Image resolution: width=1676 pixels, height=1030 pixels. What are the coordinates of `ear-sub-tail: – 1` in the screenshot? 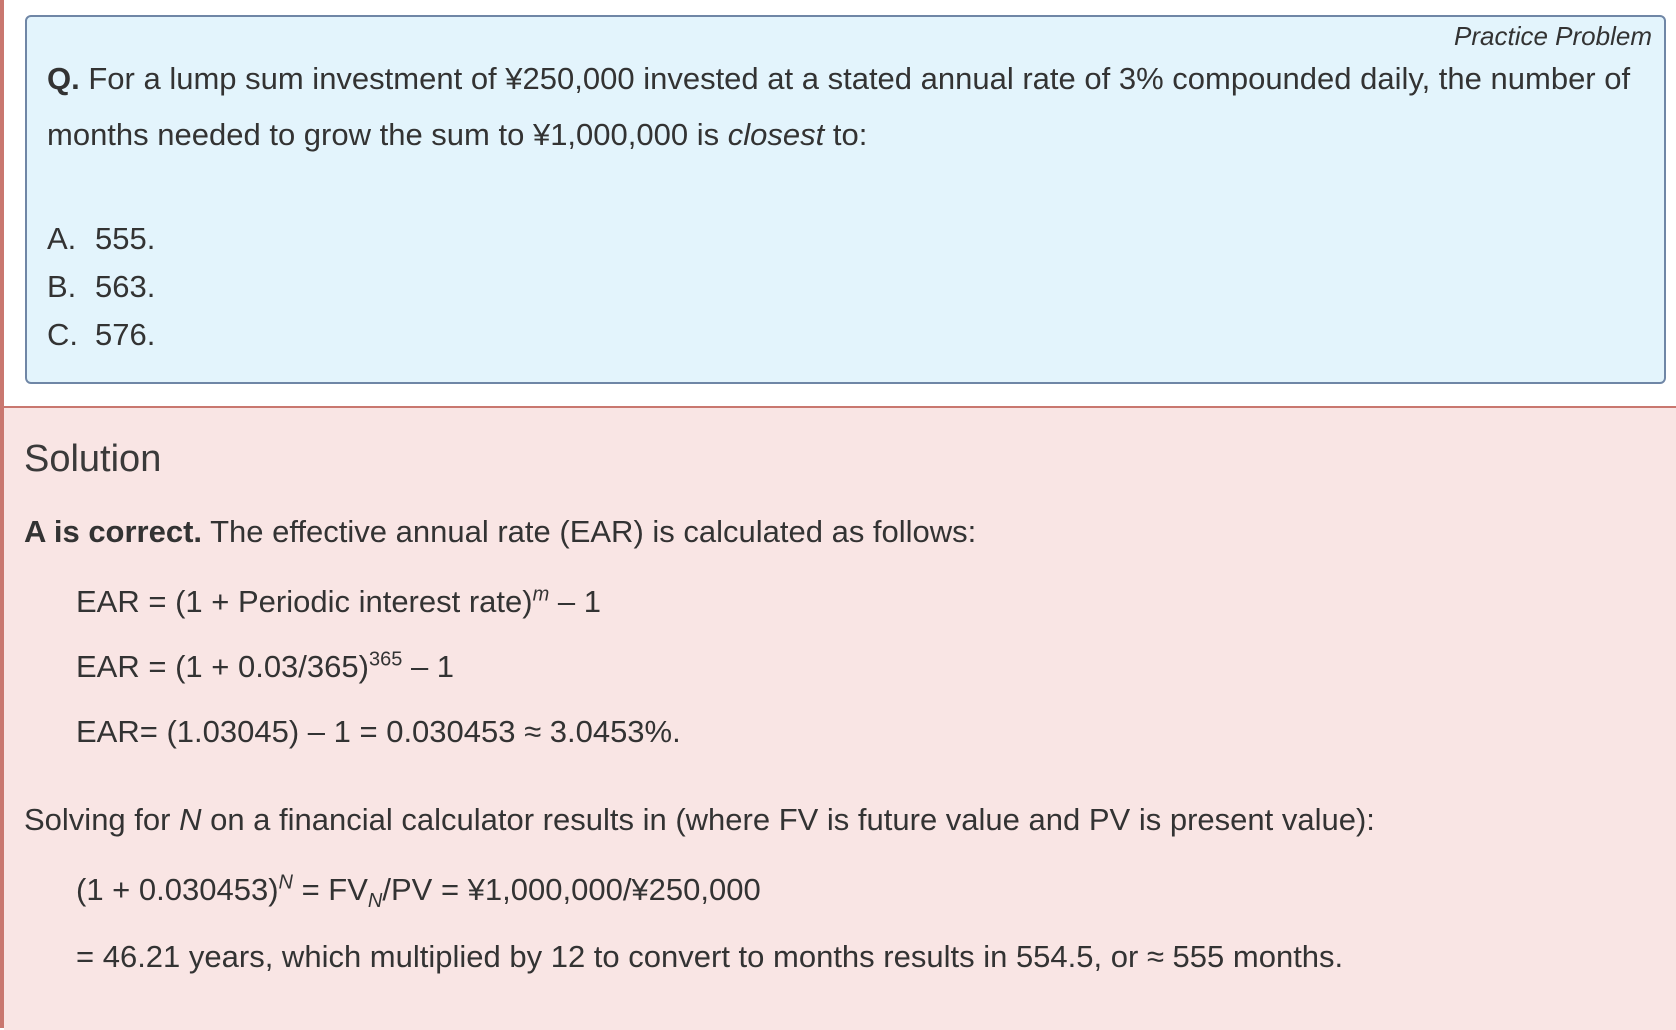 It's located at (428, 666).